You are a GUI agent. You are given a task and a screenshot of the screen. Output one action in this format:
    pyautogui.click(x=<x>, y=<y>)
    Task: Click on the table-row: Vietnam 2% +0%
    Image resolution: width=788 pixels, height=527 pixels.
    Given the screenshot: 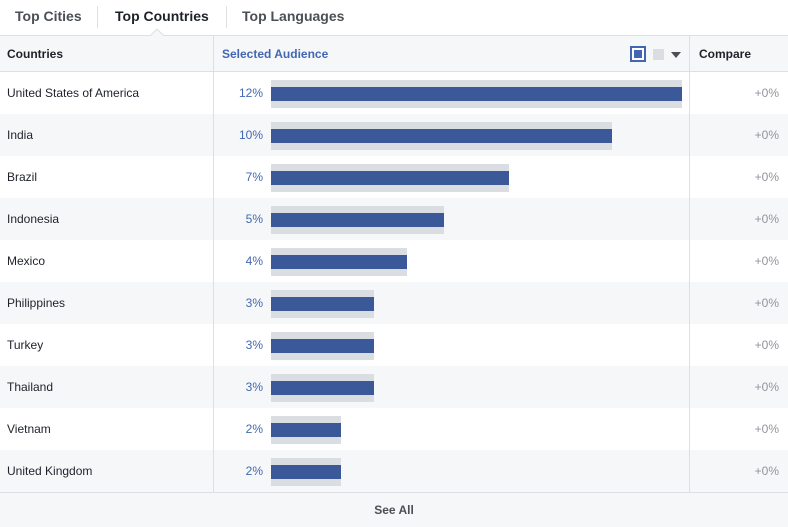 What is the action you would take?
    pyautogui.click(x=394, y=429)
    